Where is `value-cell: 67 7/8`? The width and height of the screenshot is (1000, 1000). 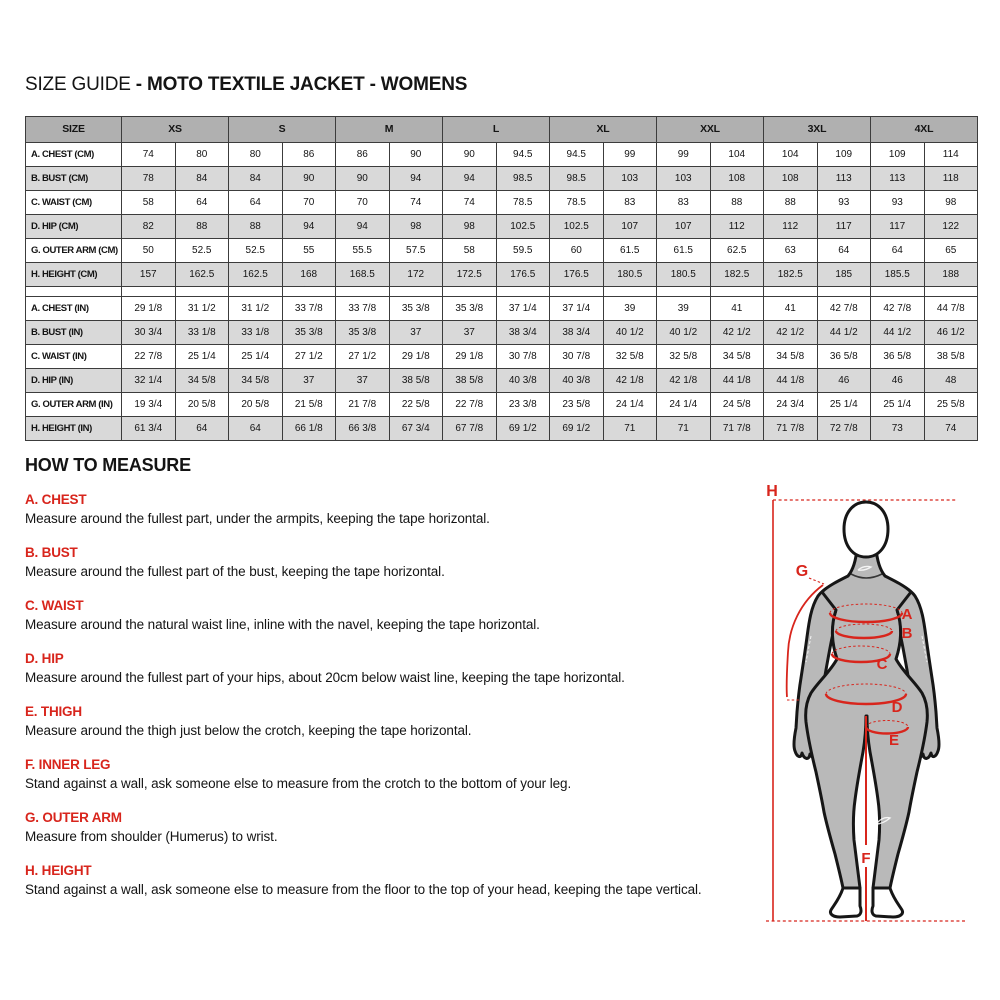
value-cell: 67 7/8 is located at coordinates (469, 428).